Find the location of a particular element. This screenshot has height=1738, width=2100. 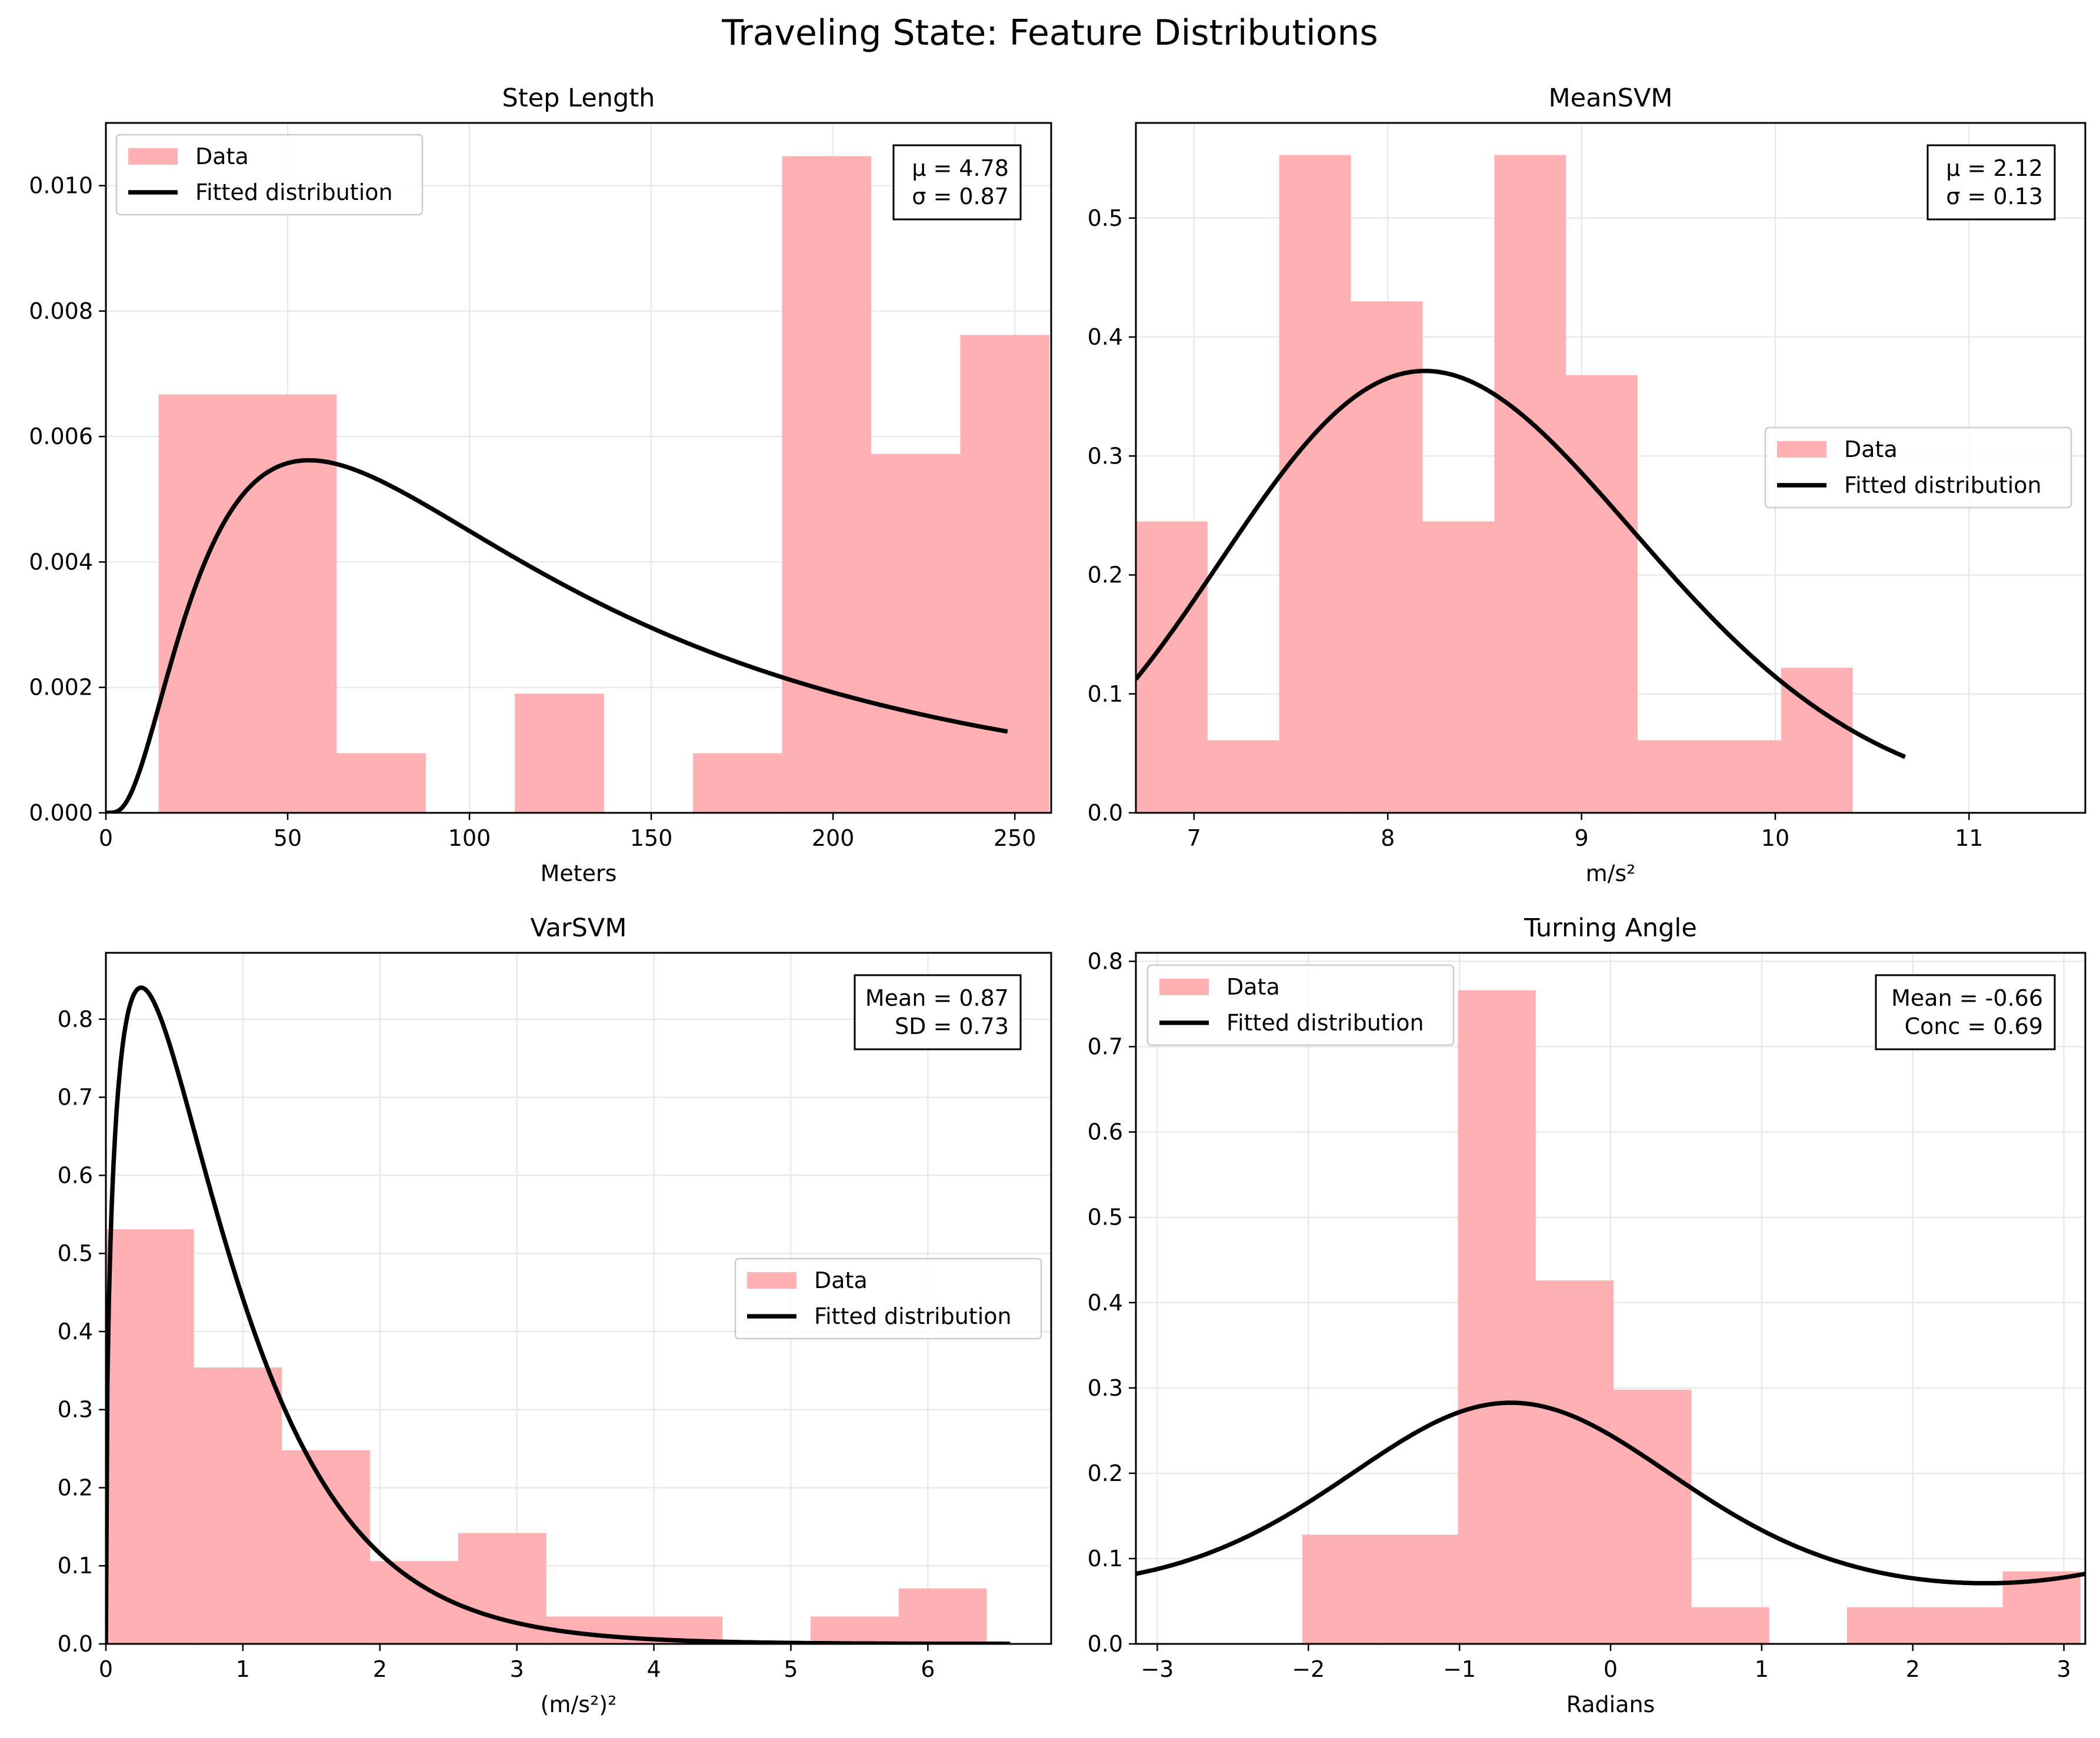

x-tick-label: 8 is located at coordinates (1388, 838).